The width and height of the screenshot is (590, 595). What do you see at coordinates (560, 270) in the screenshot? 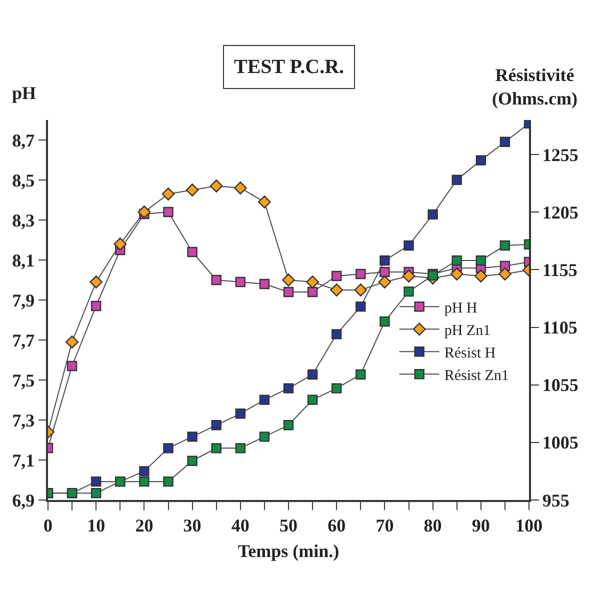
I see `y2-tick-label: 1155` at bounding box center [560, 270].